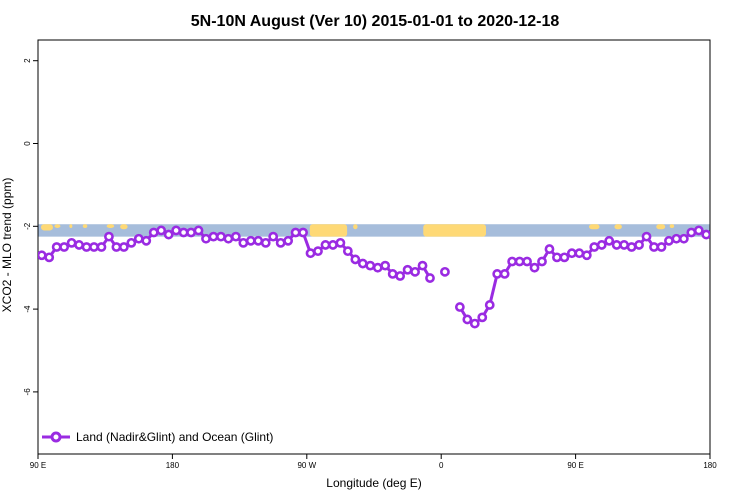 The image size is (750, 500). I want to click on y-axis-label: XCO2 - MLO trend (ppm), so click(7, 245).